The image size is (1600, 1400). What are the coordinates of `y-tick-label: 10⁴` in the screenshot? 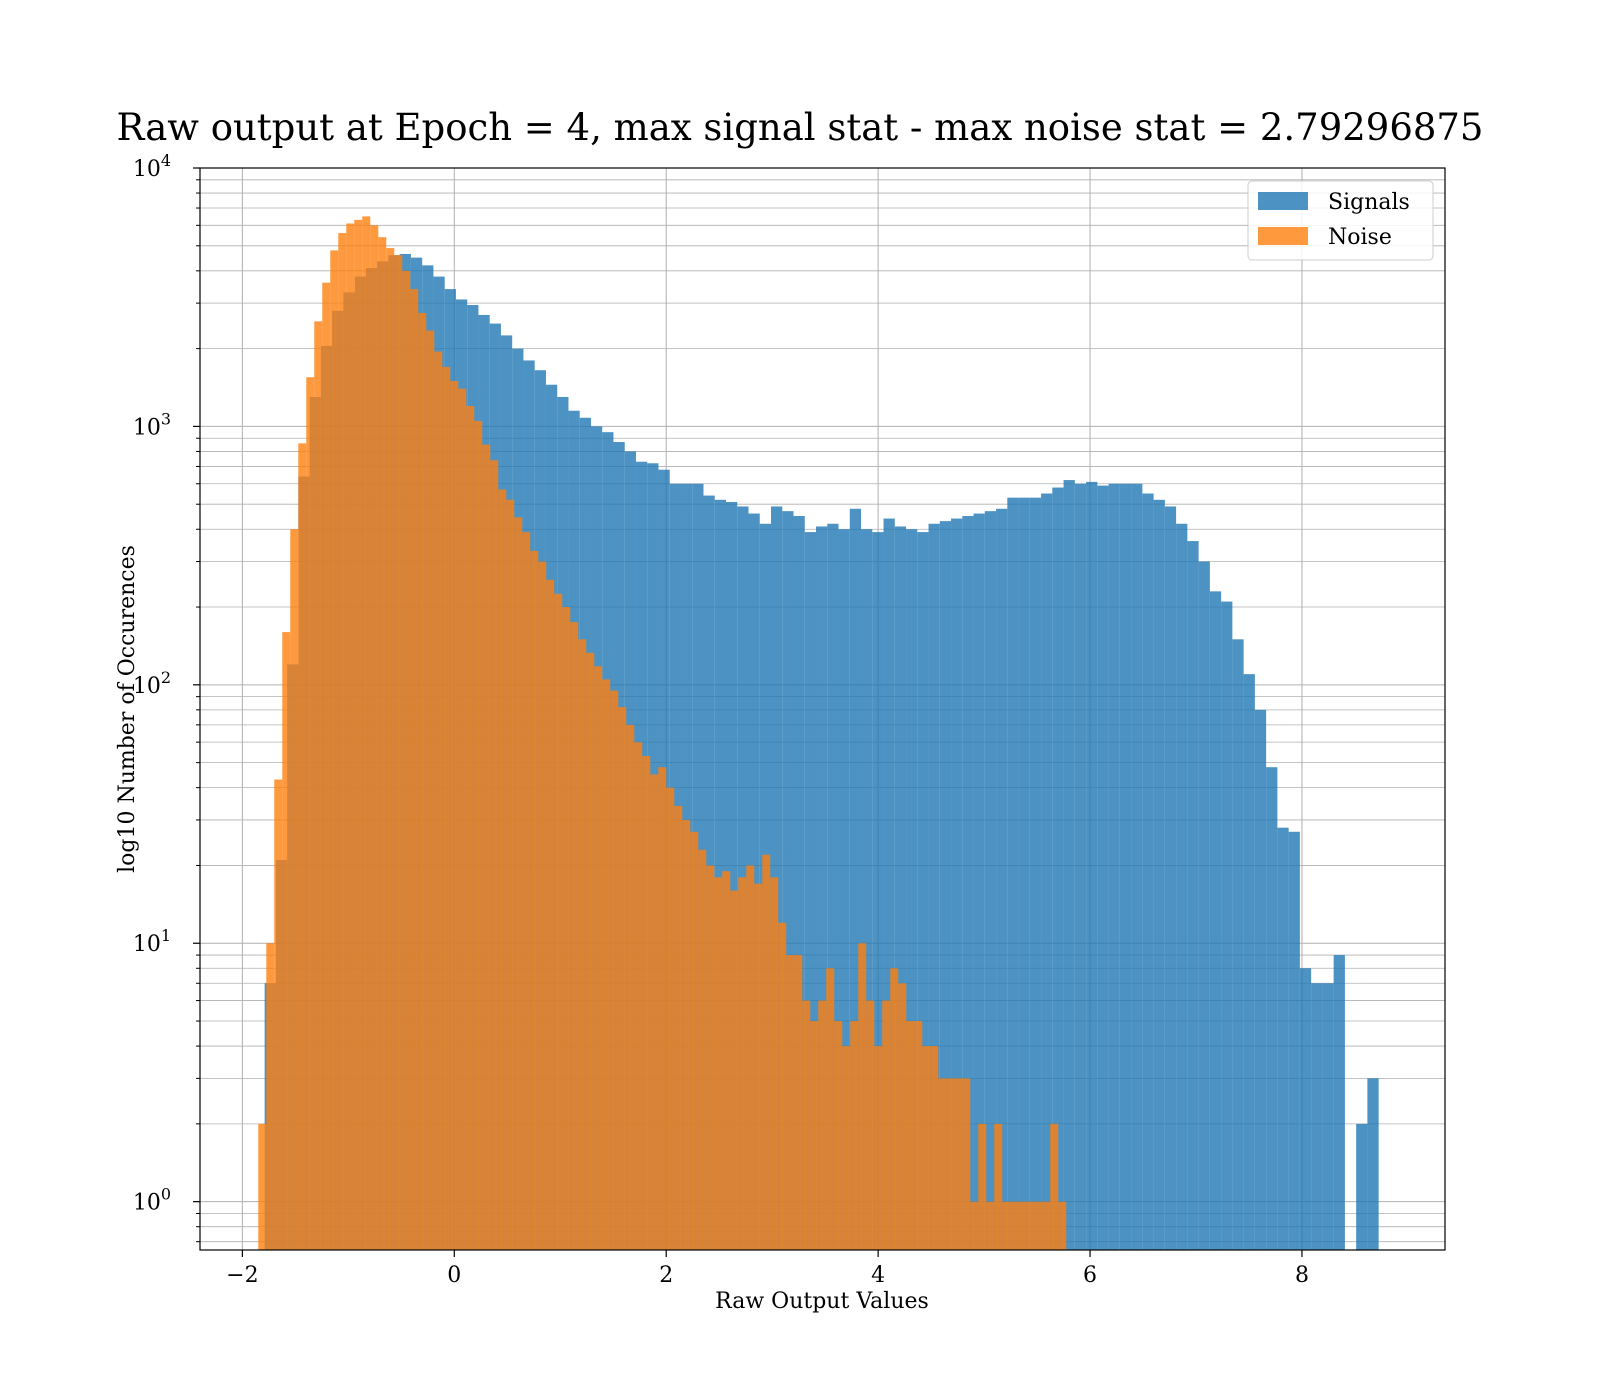 It's located at (152, 166).